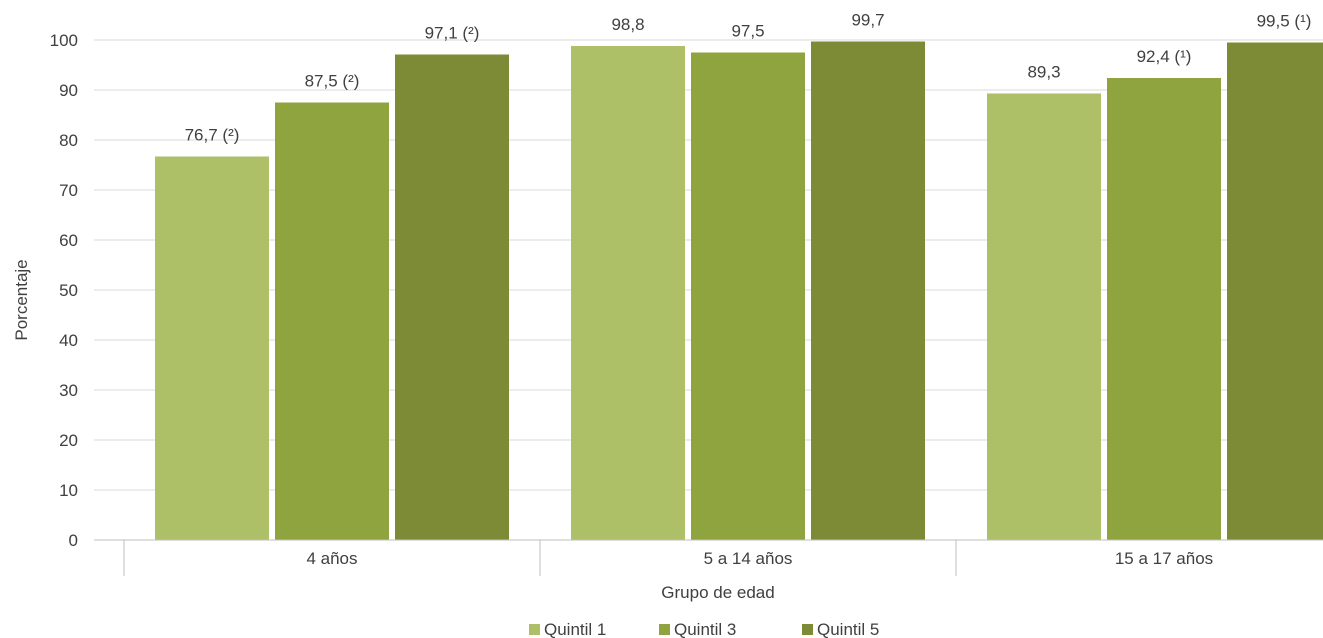 The width and height of the screenshot is (1323, 638). Describe the element at coordinates (332, 81) in the screenshot. I see `data-label: 87,5 (²)` at that location.